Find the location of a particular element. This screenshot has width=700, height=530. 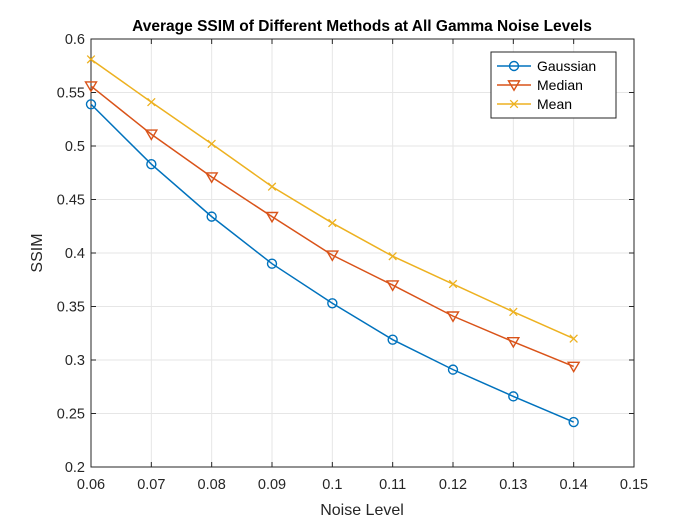

x-tick-label: 0.11 is located at coordinates (392, 485).